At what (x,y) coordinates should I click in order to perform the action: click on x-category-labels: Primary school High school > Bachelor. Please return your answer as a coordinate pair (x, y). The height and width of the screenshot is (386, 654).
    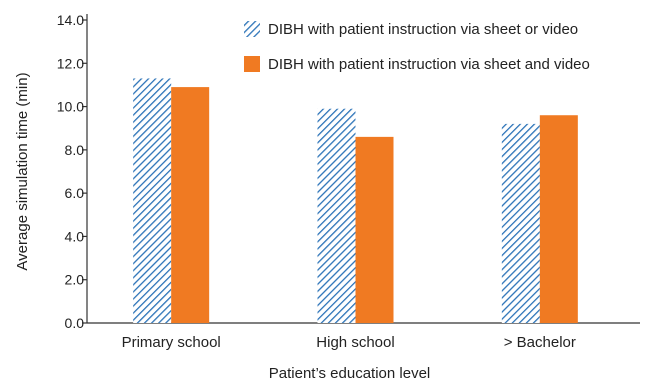
    Looking at the image, I should click on (349, 342).